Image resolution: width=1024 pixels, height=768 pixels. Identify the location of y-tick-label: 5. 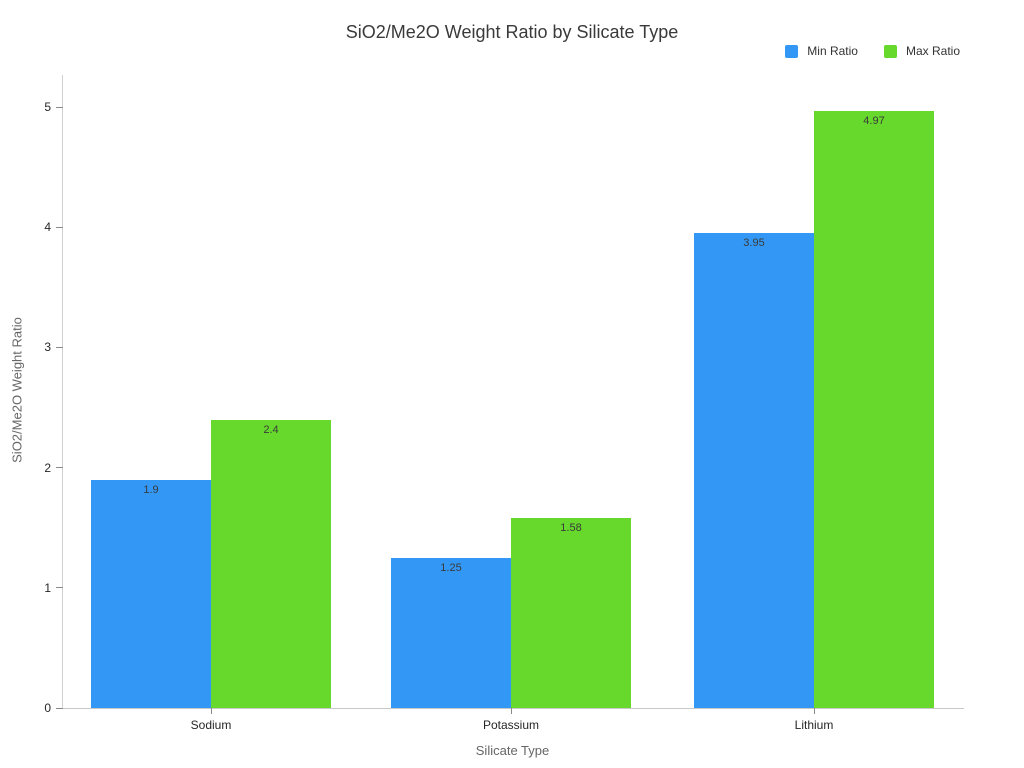
(47, 107).